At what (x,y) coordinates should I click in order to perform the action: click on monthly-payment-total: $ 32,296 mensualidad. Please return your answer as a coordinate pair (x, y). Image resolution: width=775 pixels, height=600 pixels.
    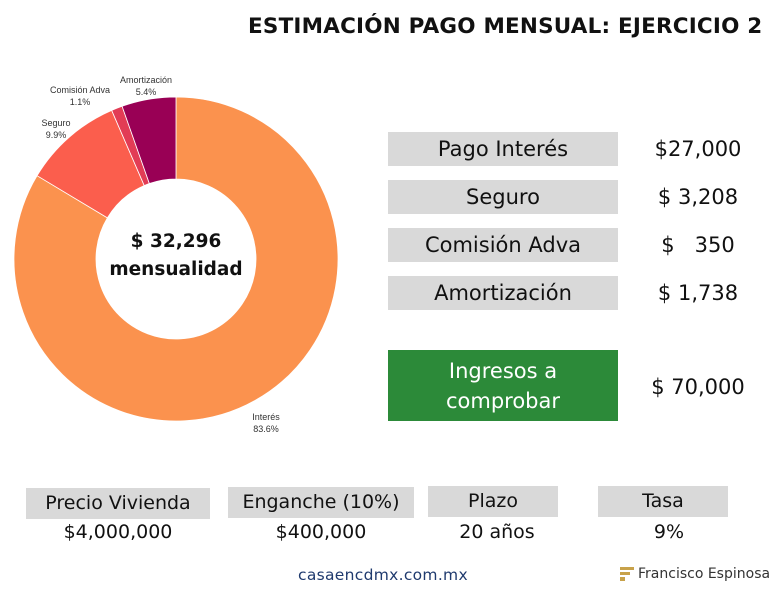
    Looking at the image, I should click on (176, 256).